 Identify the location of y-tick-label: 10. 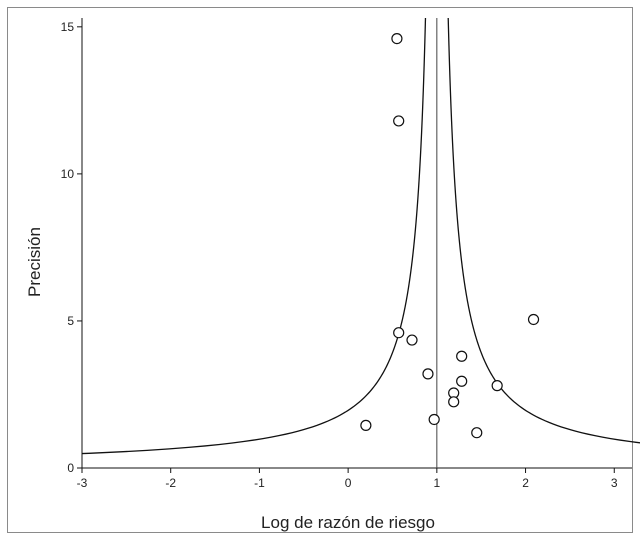
(68, 174).